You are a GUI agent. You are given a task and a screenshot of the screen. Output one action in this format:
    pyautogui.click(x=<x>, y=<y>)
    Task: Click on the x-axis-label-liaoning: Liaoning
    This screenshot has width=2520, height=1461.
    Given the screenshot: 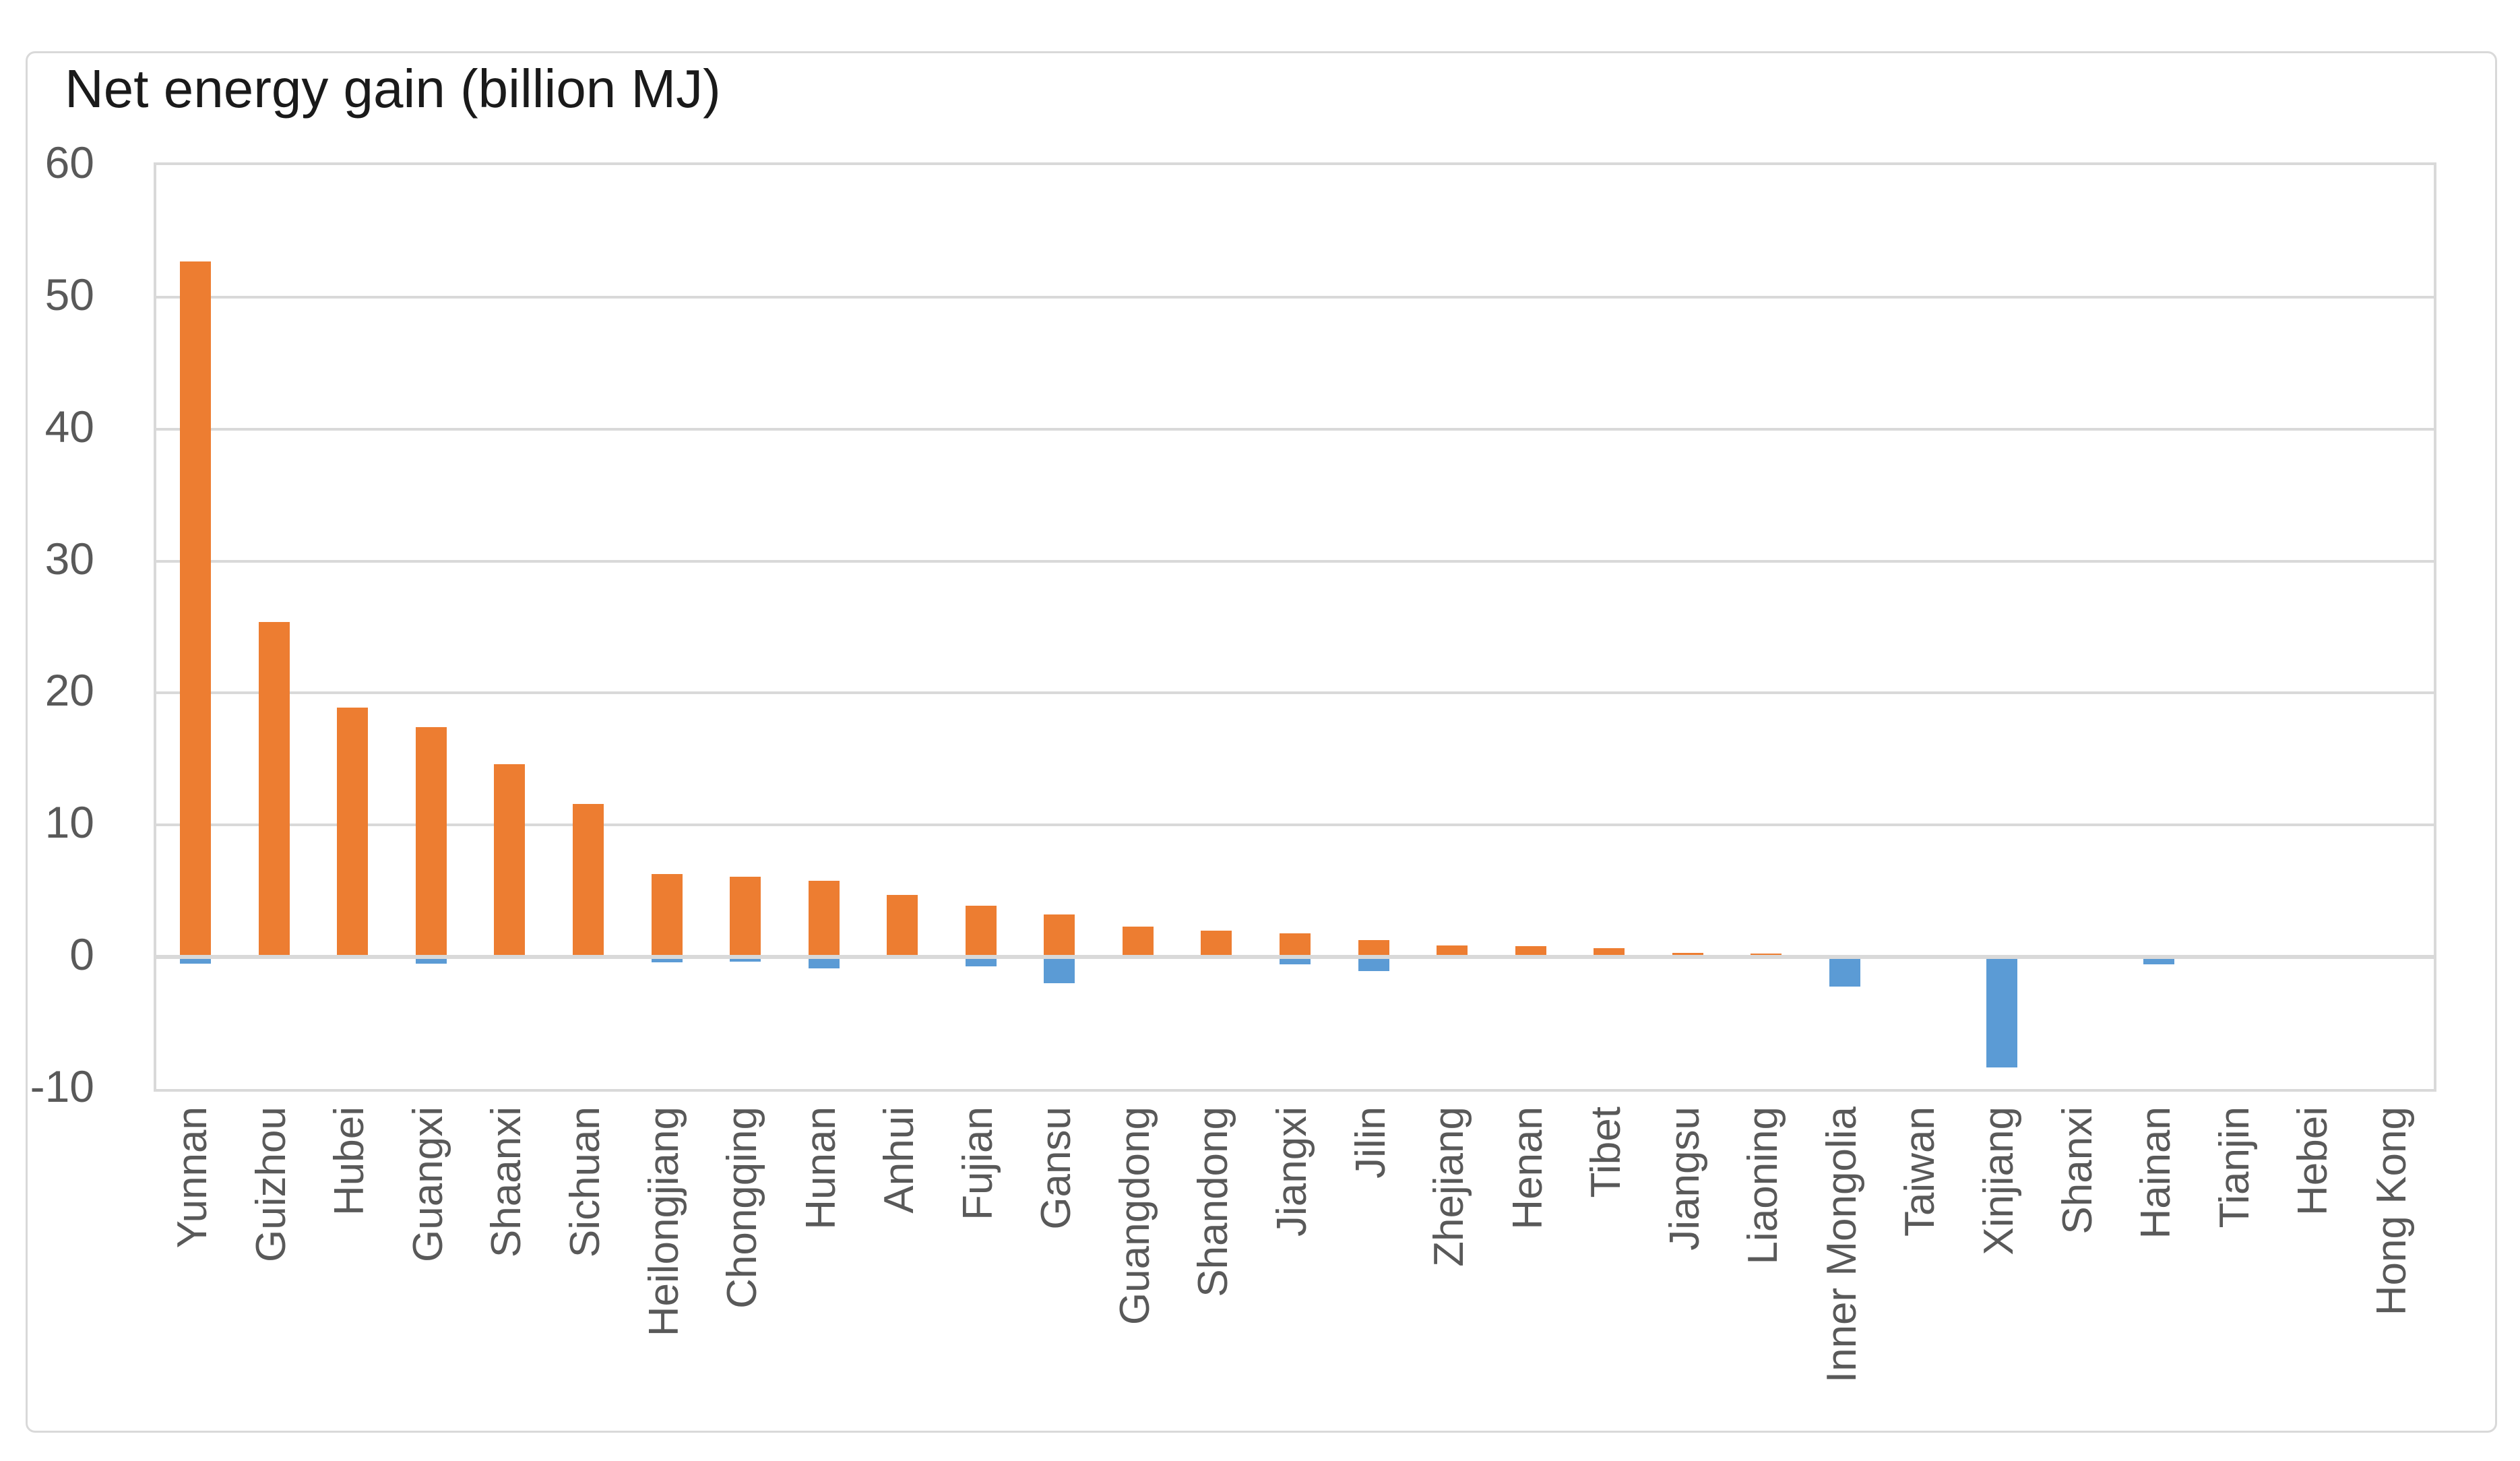 What is the action you would take?
    pyautogui.click(x=1763, y=1186)
    